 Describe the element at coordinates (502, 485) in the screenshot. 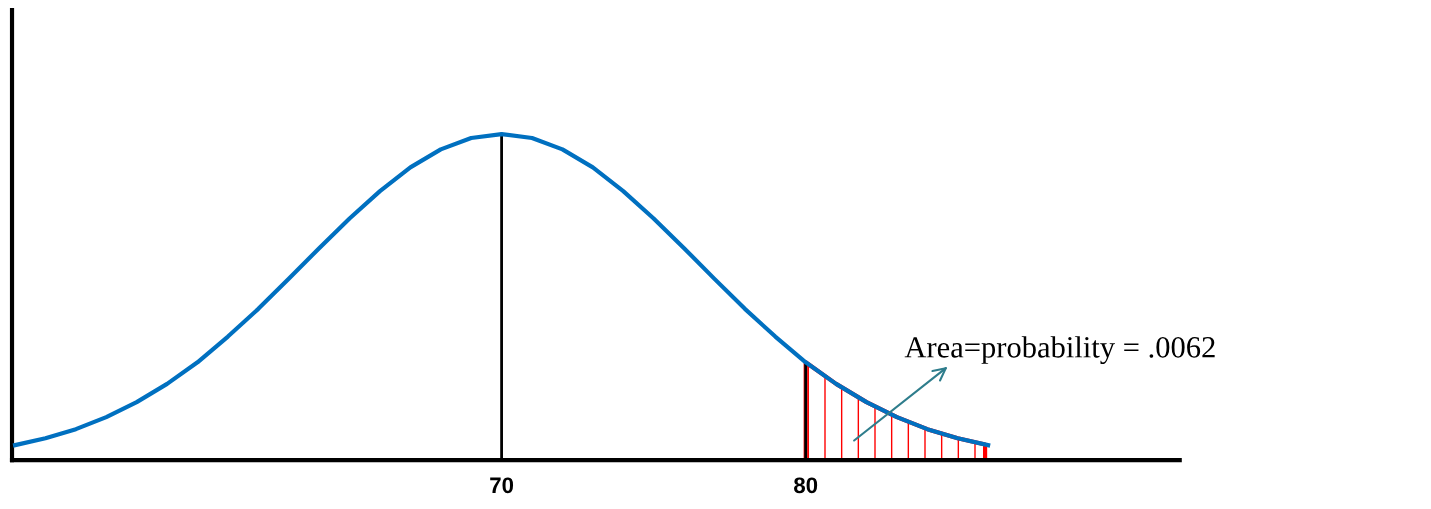

I see `x-tick-label: 70` at that location.